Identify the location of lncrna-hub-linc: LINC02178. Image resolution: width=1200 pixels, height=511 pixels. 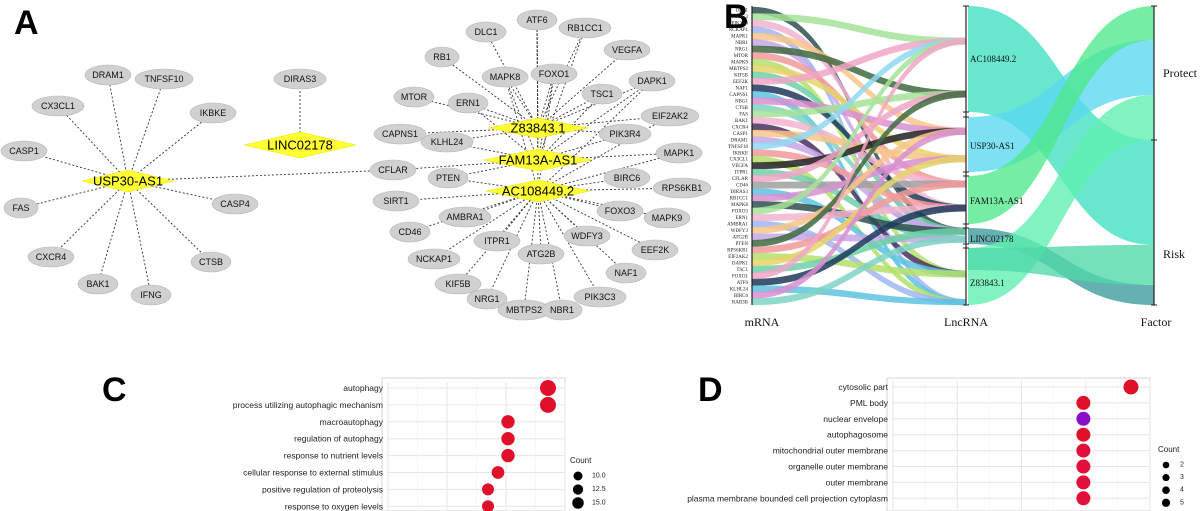
(300, 145).